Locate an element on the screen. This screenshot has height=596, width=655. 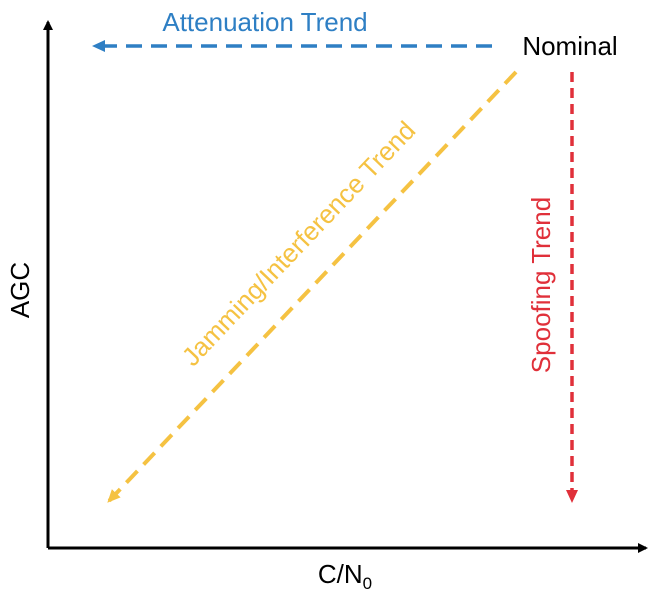
nominal-label: Nominal is located at coordinates (569, 46).